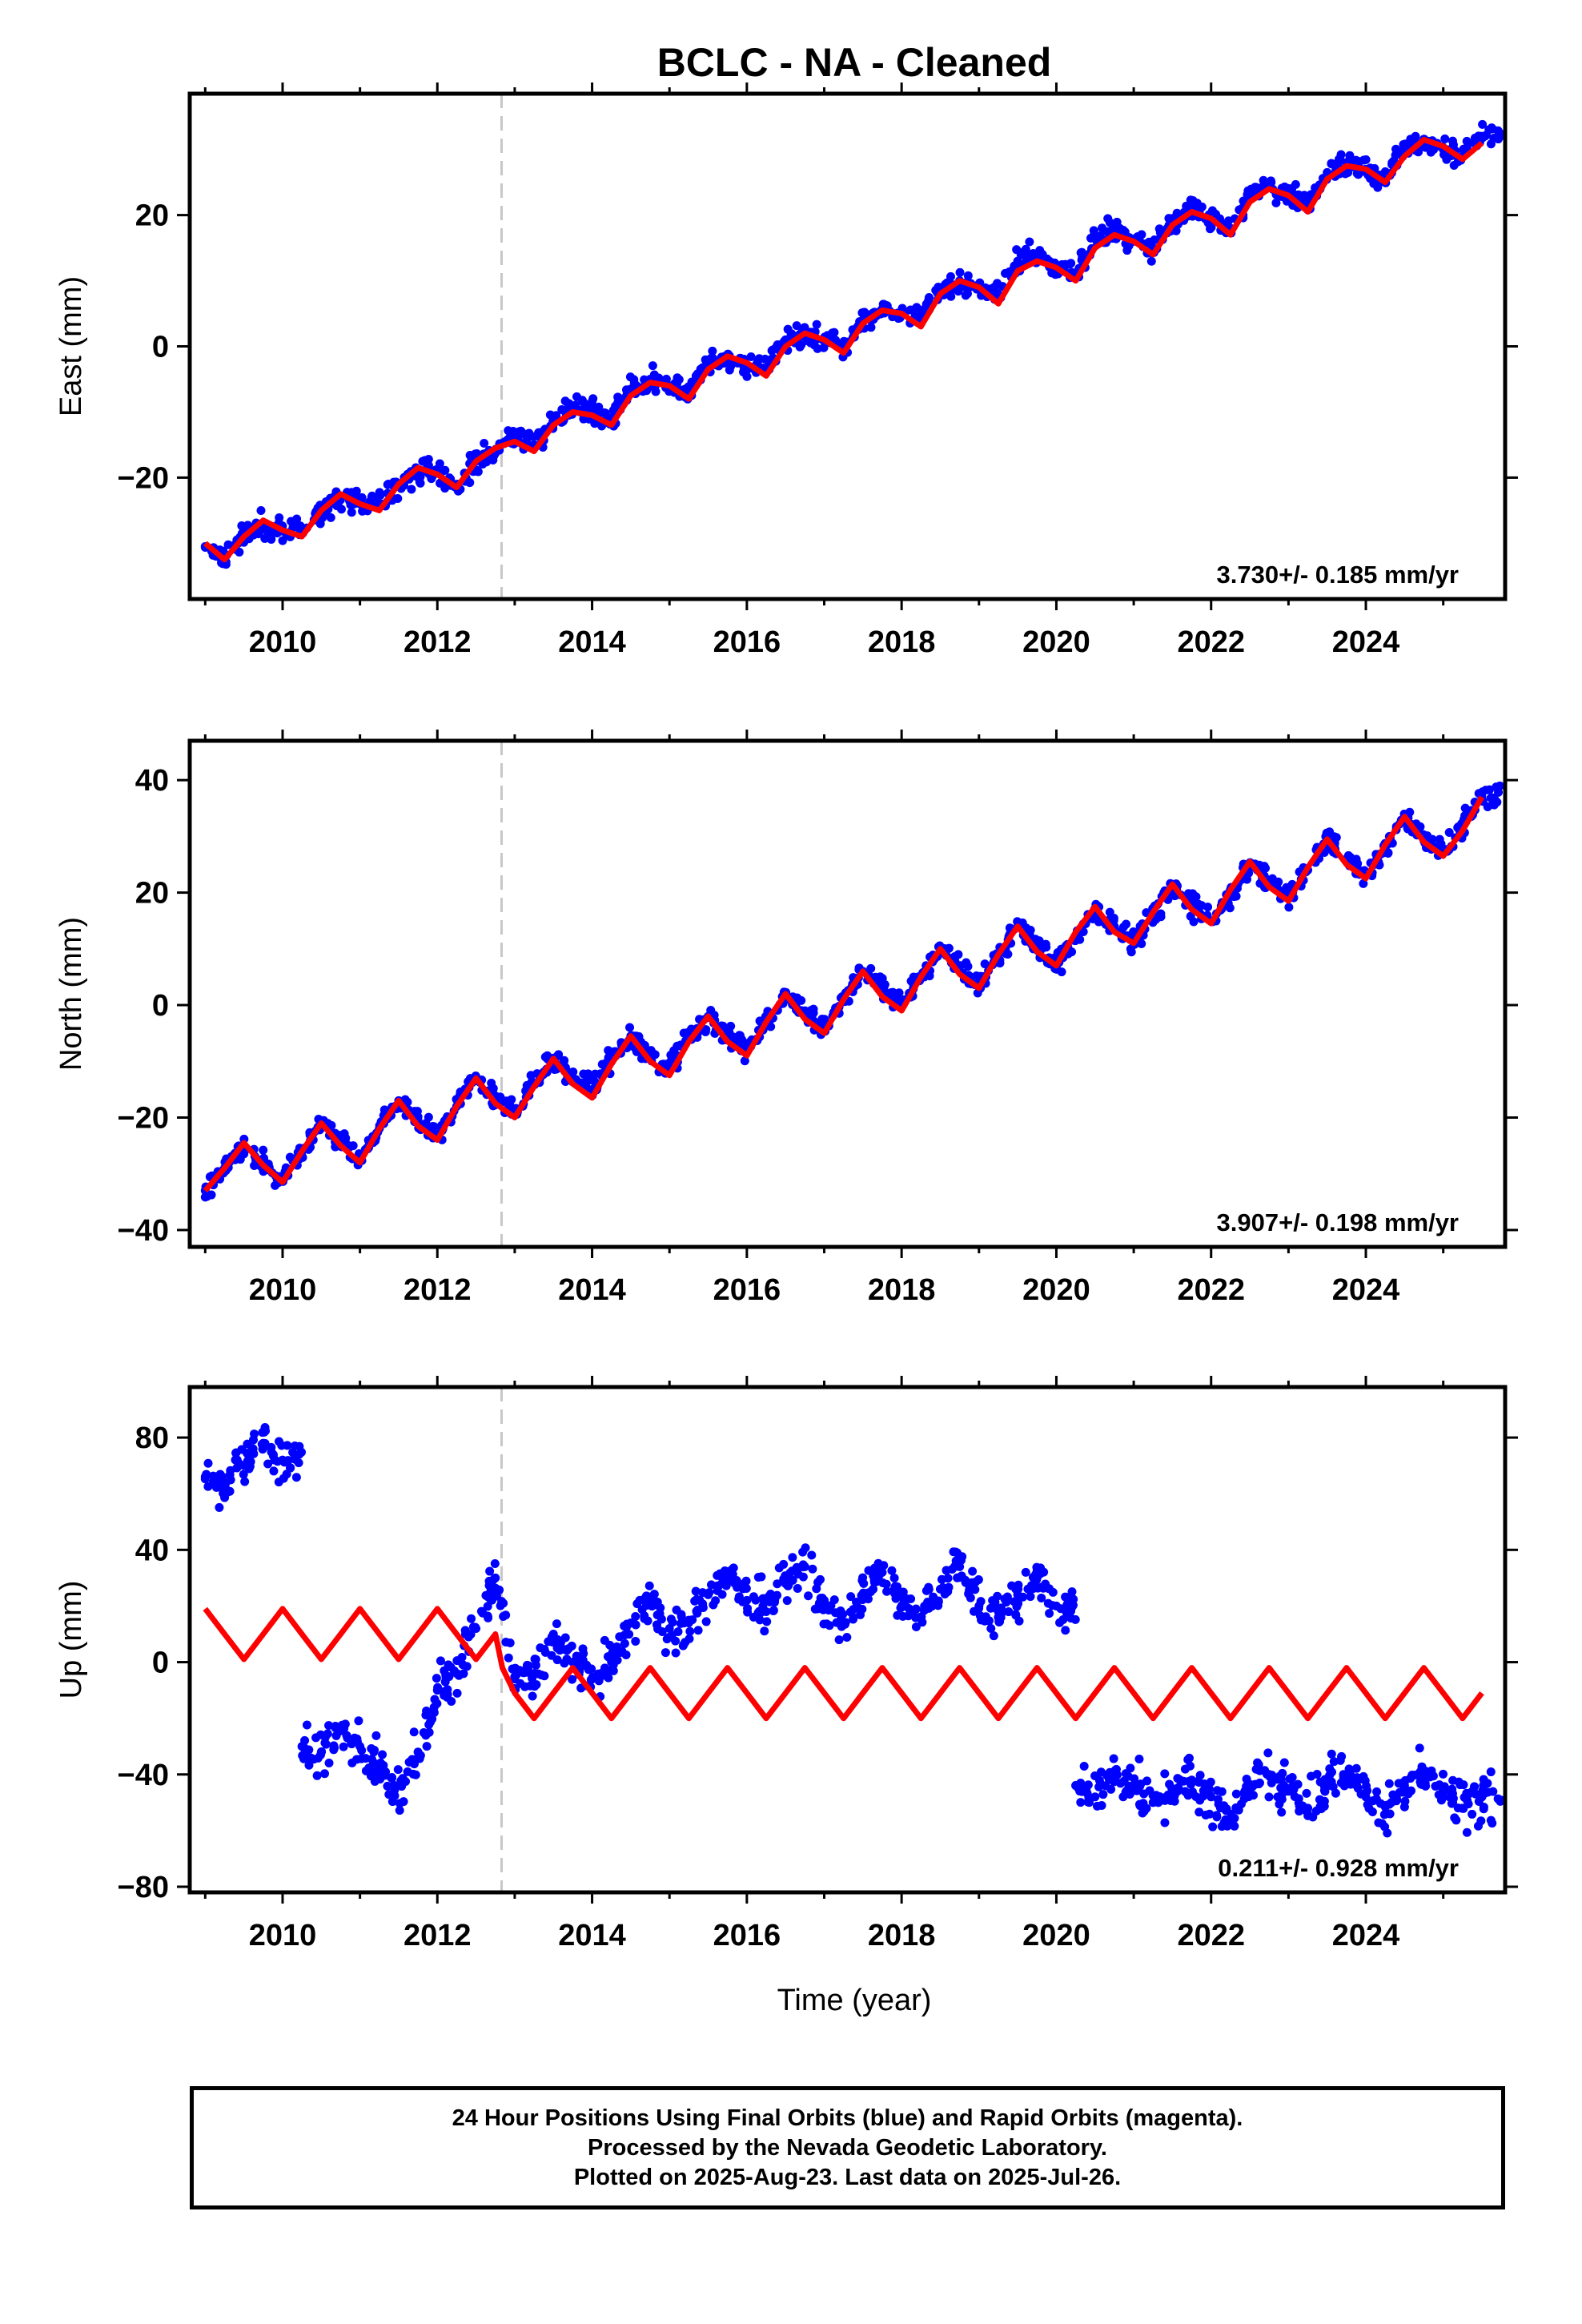 Image resolution: width=1582 pixels, height=2324 pixels. Describe the element at coordinates (844, 349) in the screenshot. I see `model-fit-line` at that location.